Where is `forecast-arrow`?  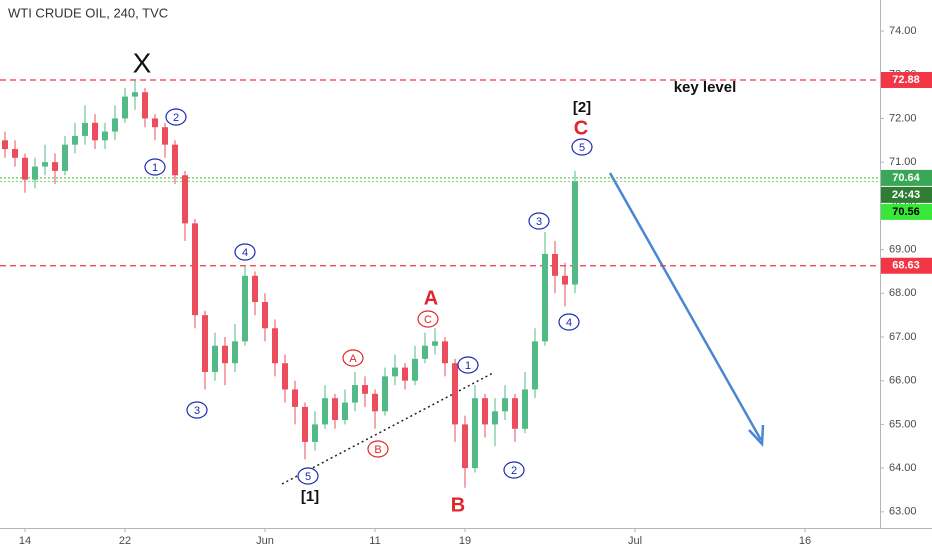 forecast-arrow is located at coordinates (686, 310).